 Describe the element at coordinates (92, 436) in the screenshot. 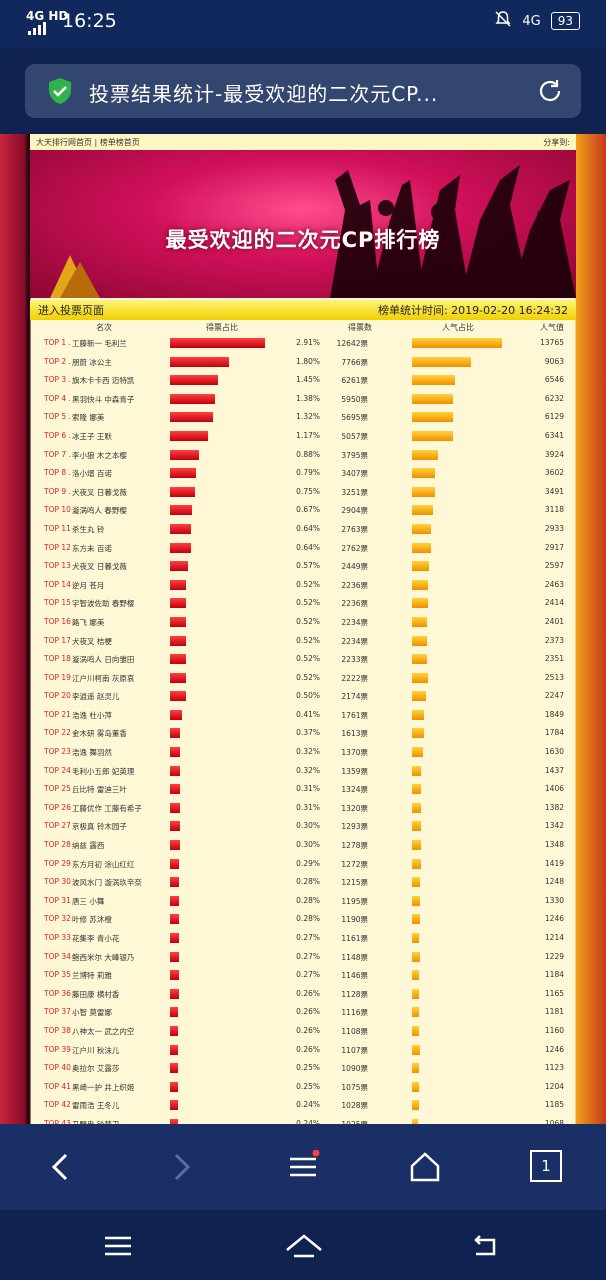

I see `cp-name: 冰王子 王默` at that location.